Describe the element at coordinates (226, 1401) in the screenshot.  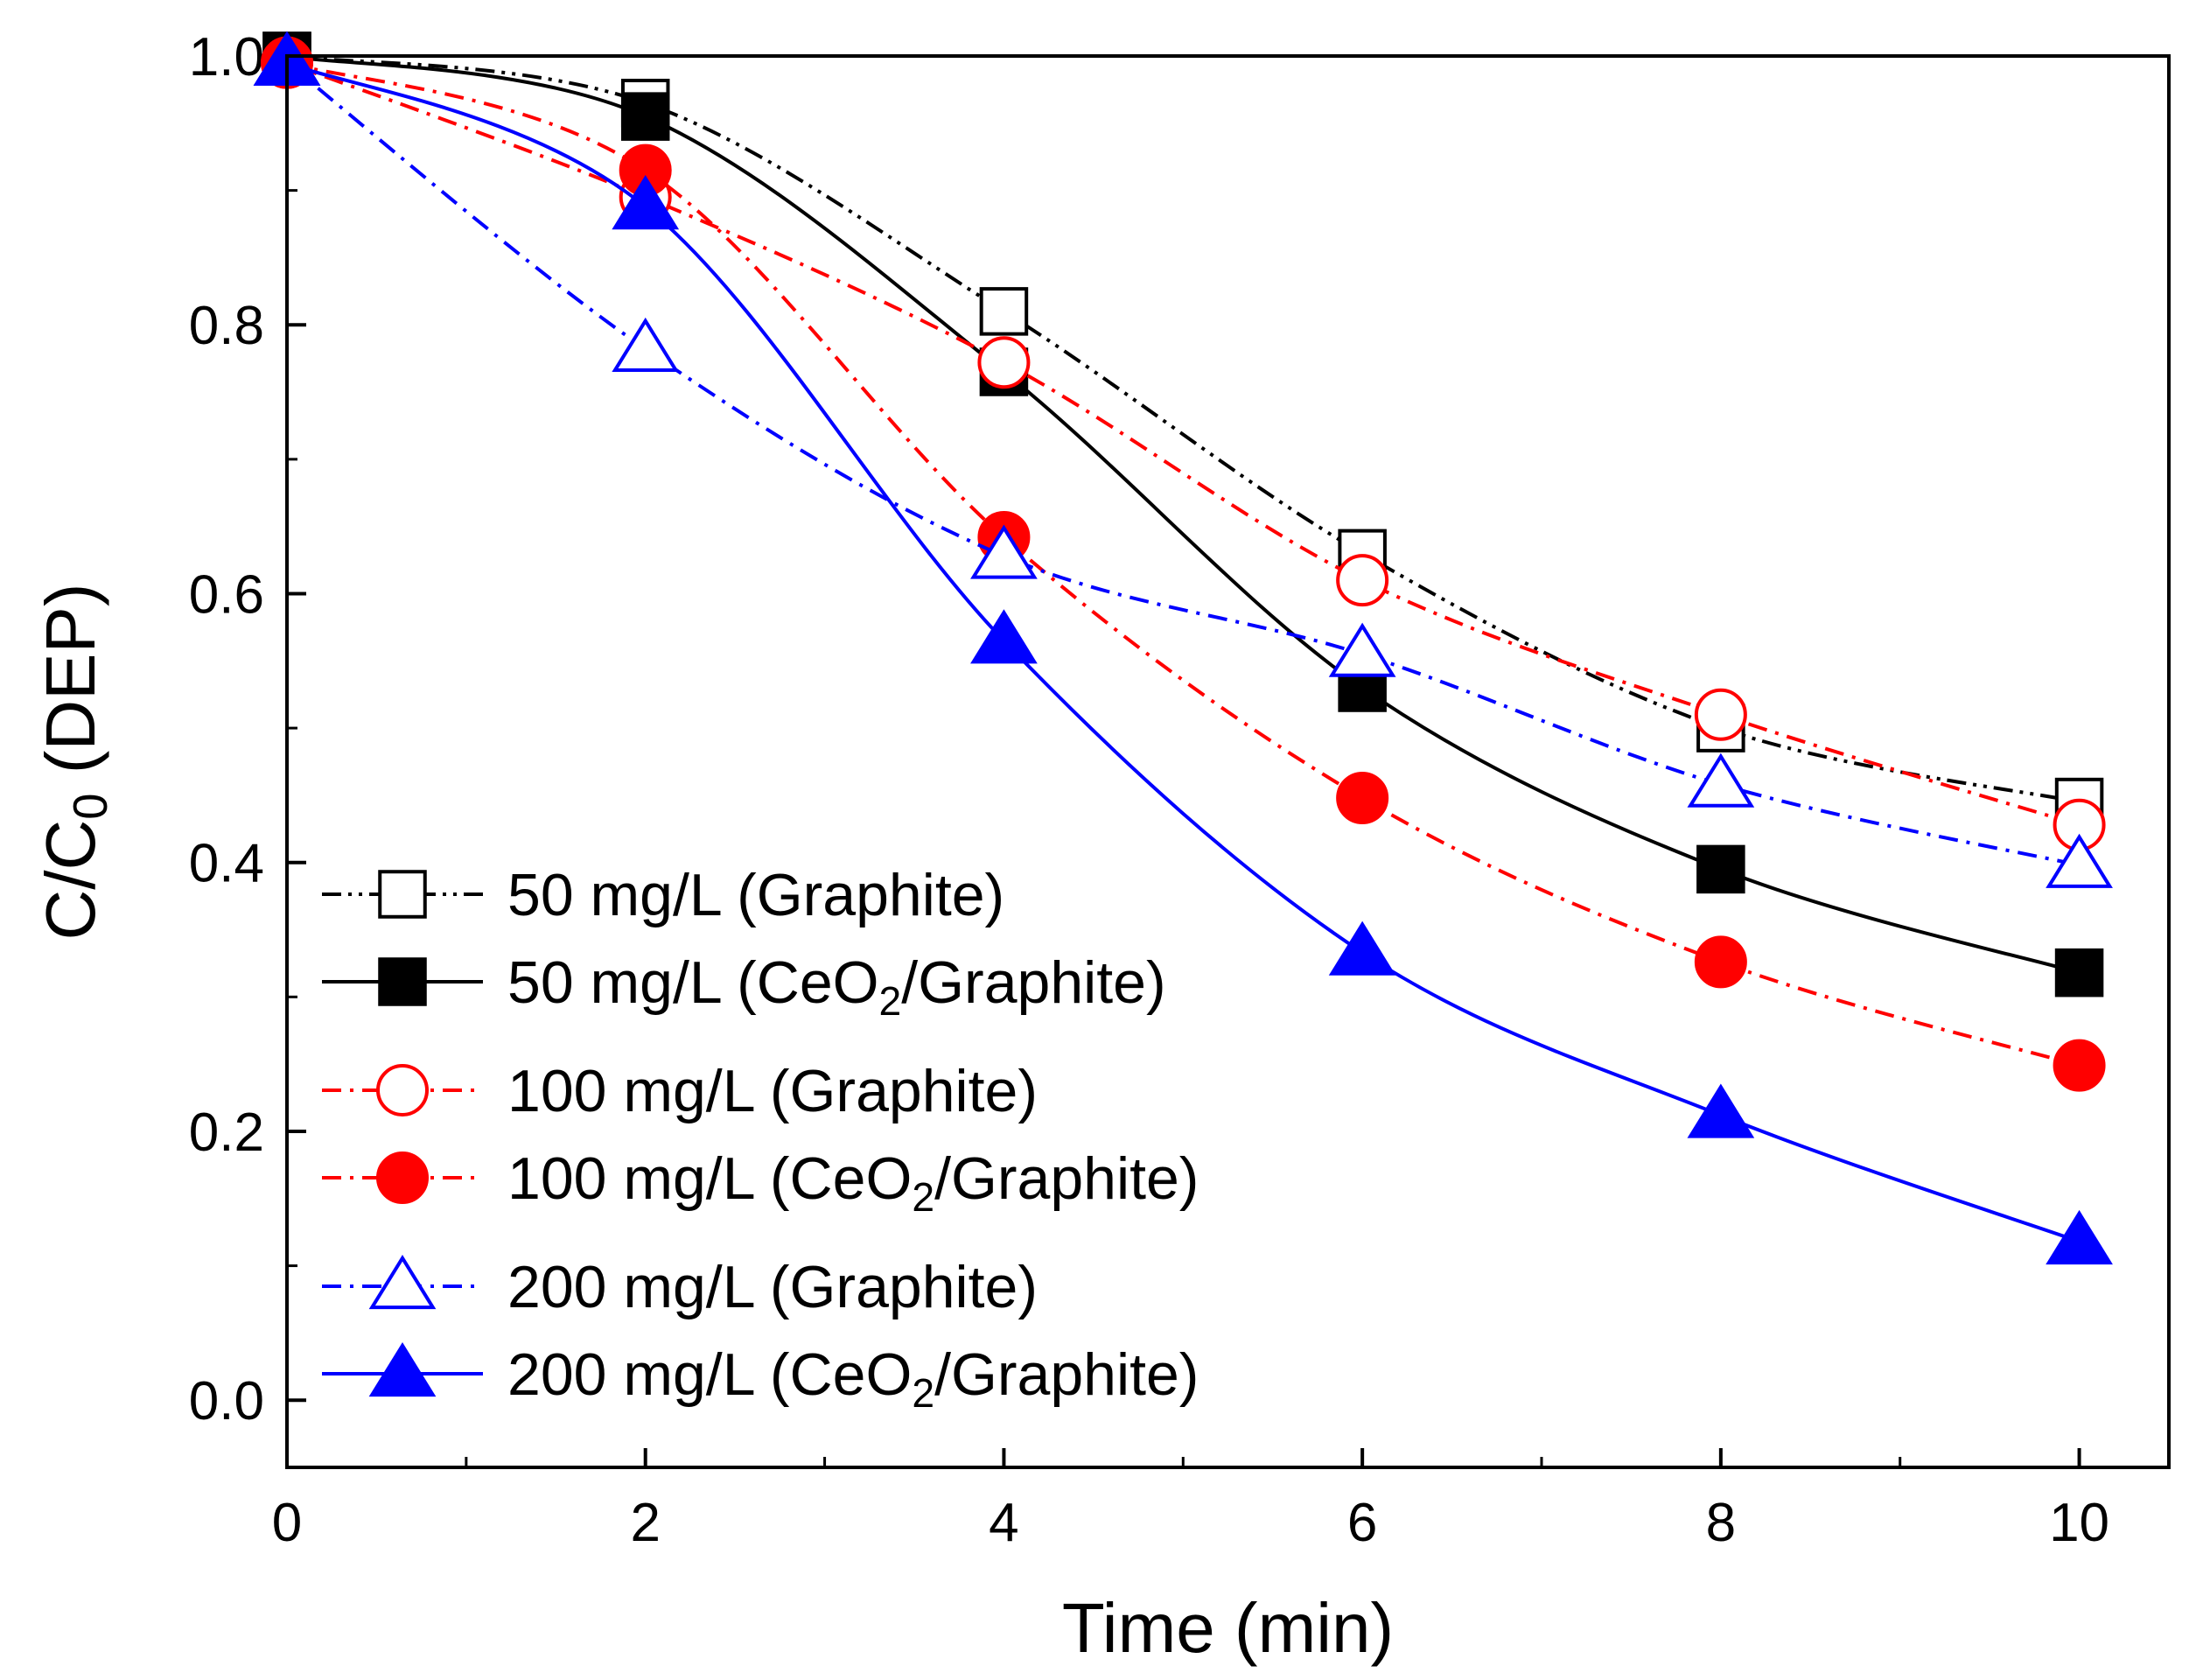
I see `y-tick-label: 0.0` at that location.